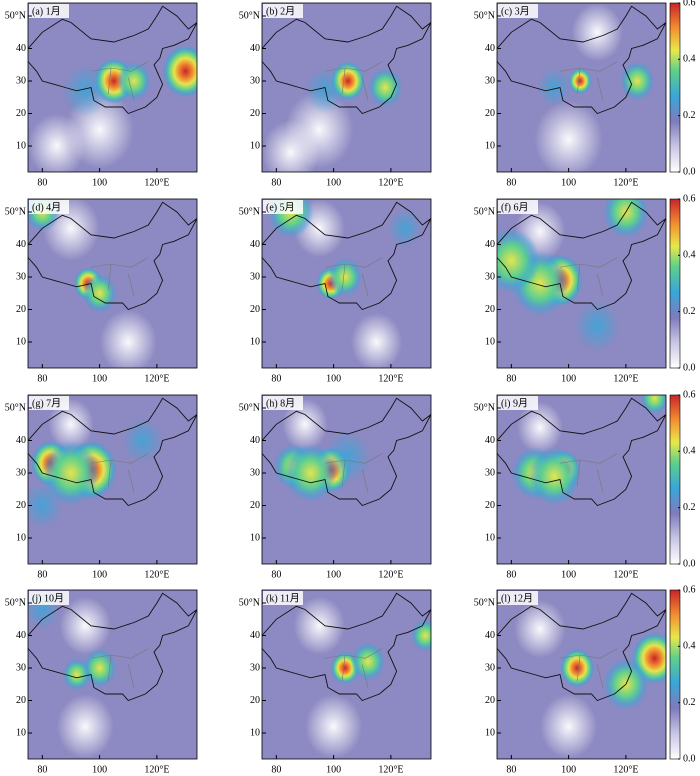 This screenshot has height=776, width=700. Describe the element at coordinates (280, 207) in the screenshot. I see `panel-label: (e) 5月` at that location.